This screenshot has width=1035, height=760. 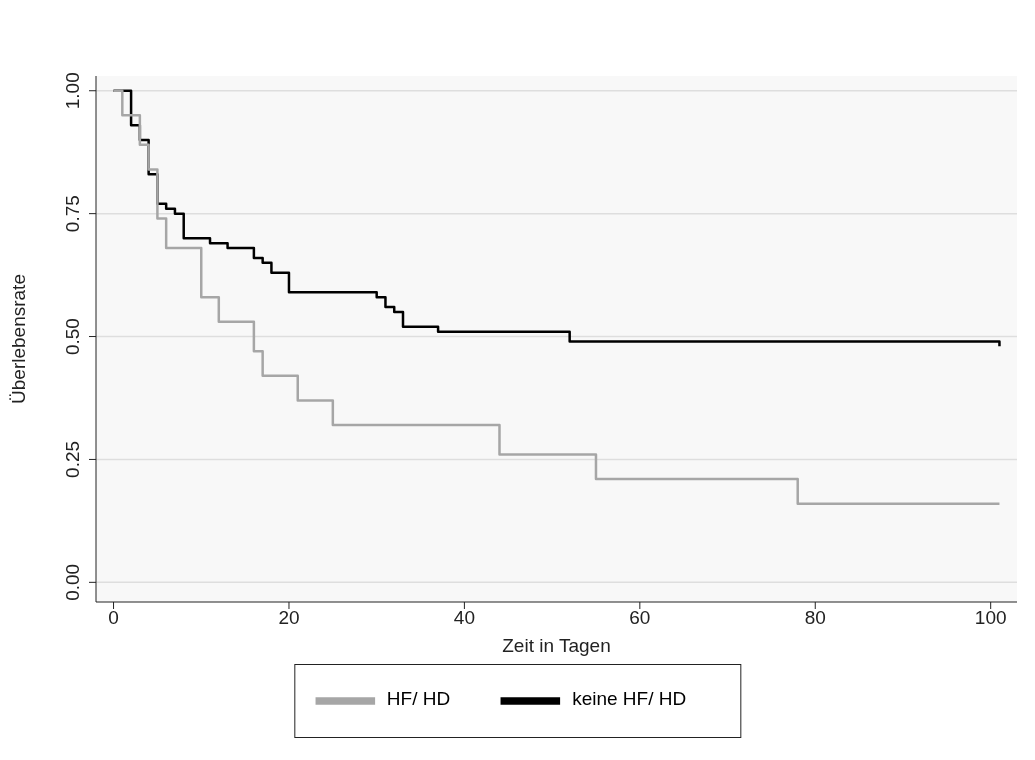 I want to click on y-axis-title: Überlebensrate, so click(x=18, y=339).